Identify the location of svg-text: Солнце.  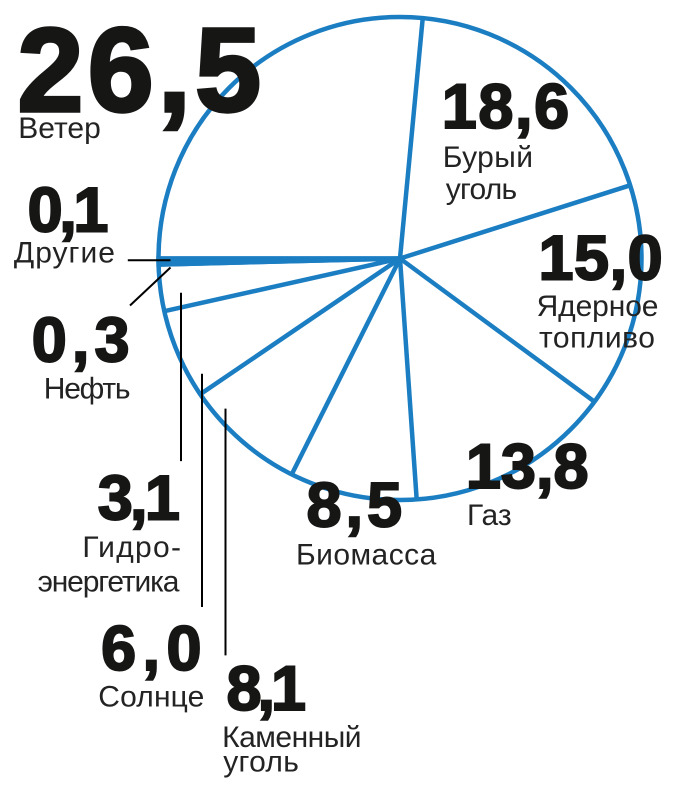
(151, 696).